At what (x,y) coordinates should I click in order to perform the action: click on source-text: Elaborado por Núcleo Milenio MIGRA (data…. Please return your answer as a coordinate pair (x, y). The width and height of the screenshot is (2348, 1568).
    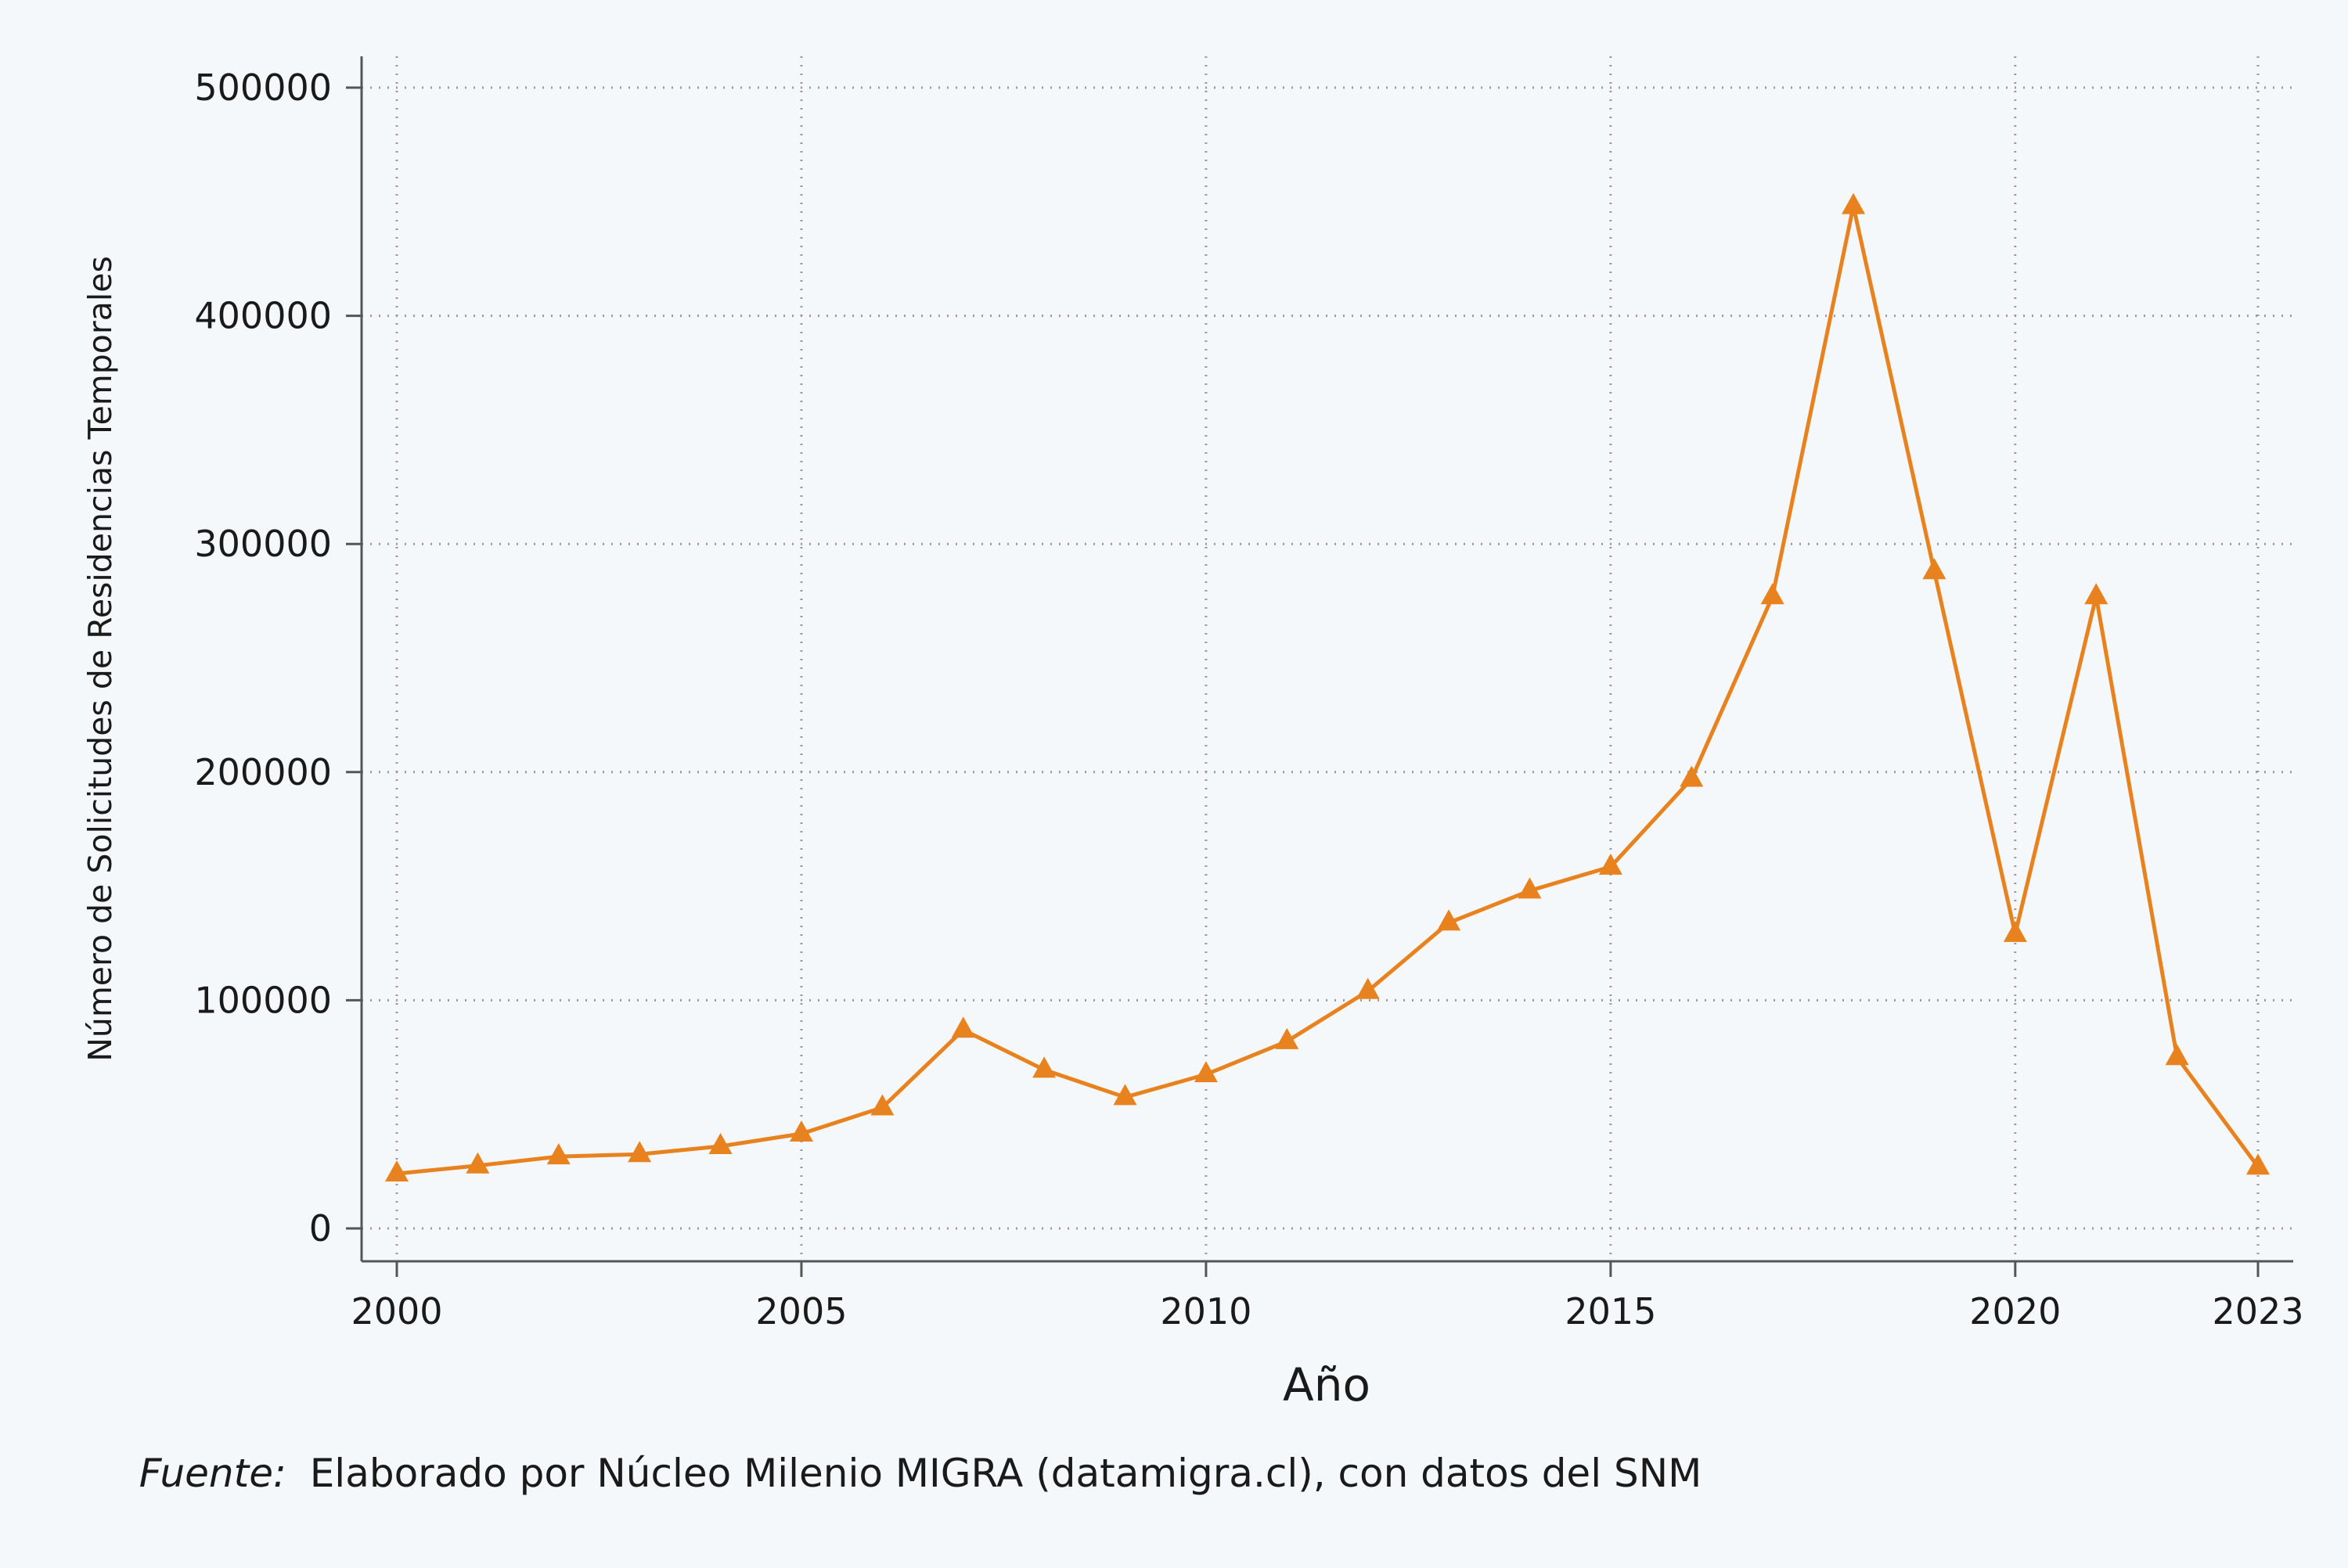
    Looking at the image, I should click on (1006, 1474).